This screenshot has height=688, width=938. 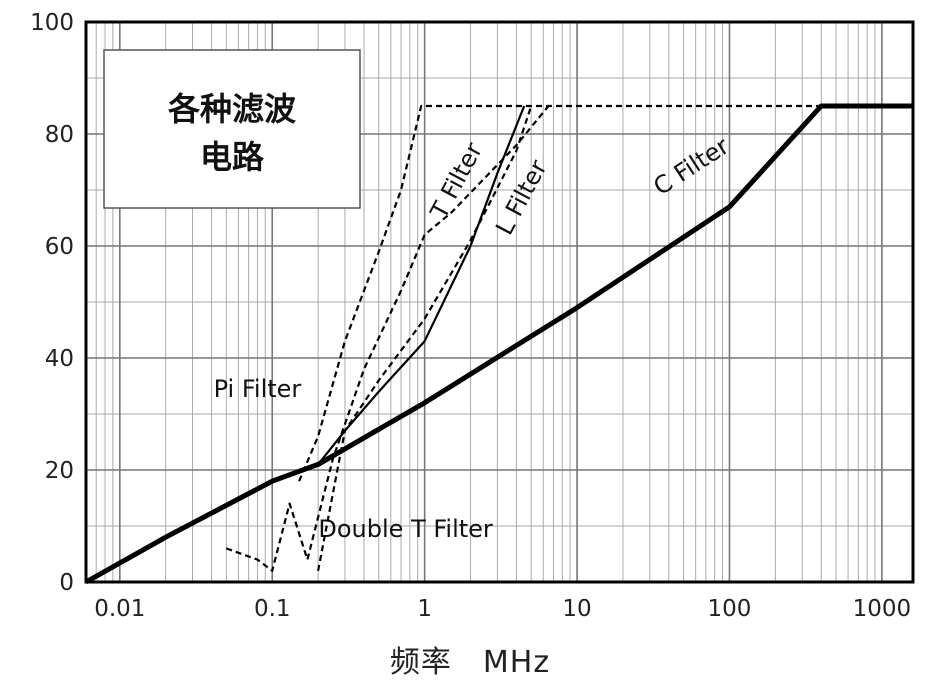 What do you see at coordinates (576, 609) in the screenshot?
I see `x-tick-label: 10` at bounding box center [576, 609].